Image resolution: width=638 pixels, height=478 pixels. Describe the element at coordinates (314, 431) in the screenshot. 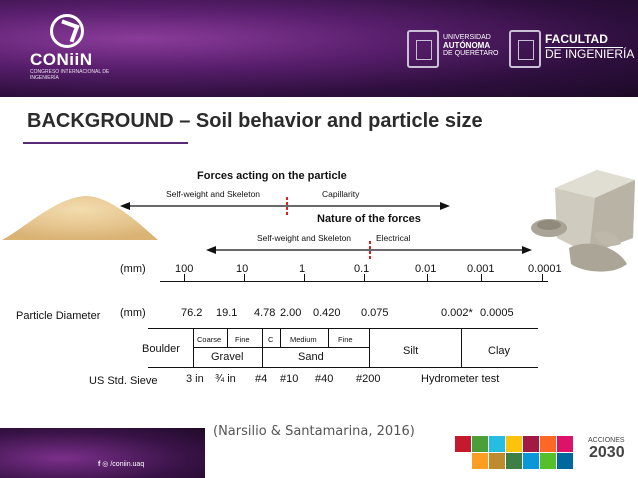

I see `citation: (Narsilio & Santamarina, 2016)` at that location.